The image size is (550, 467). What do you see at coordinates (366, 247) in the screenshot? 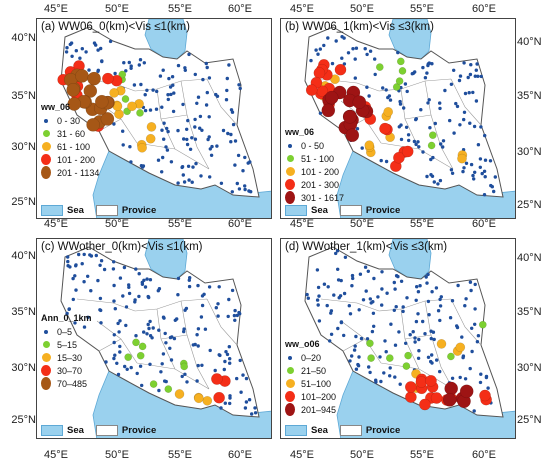
I see `panel-title: (d) WWother_1(km)<Vis ≤3(km)` at bounding box center [366, 247].